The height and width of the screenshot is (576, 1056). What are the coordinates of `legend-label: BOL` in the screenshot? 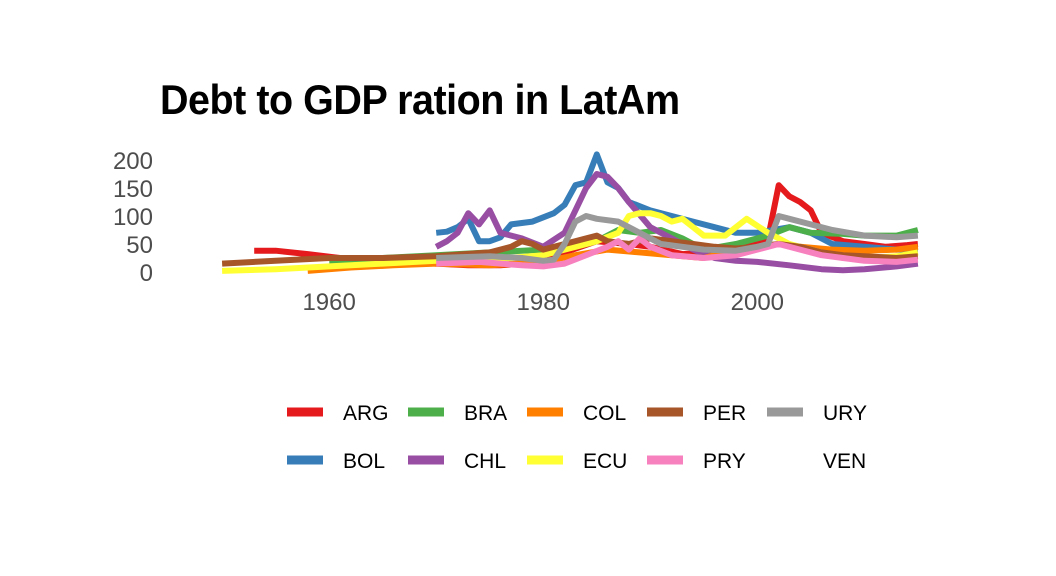 It's located at (364, 461).